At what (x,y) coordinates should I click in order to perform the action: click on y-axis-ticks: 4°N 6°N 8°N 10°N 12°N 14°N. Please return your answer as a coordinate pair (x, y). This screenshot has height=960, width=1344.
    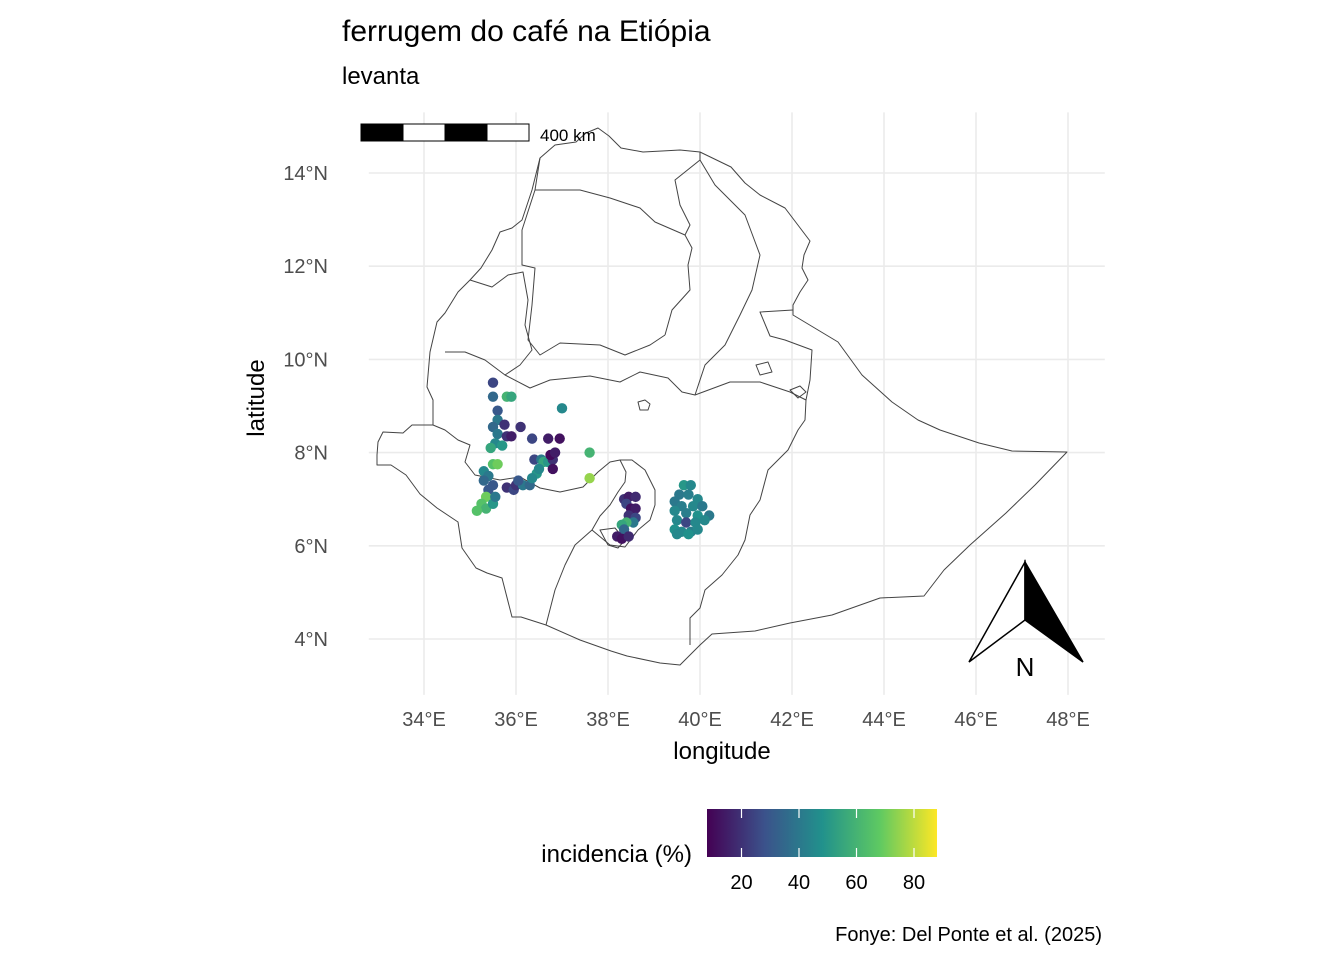
    Looking at the image, I should click on (305, 407).